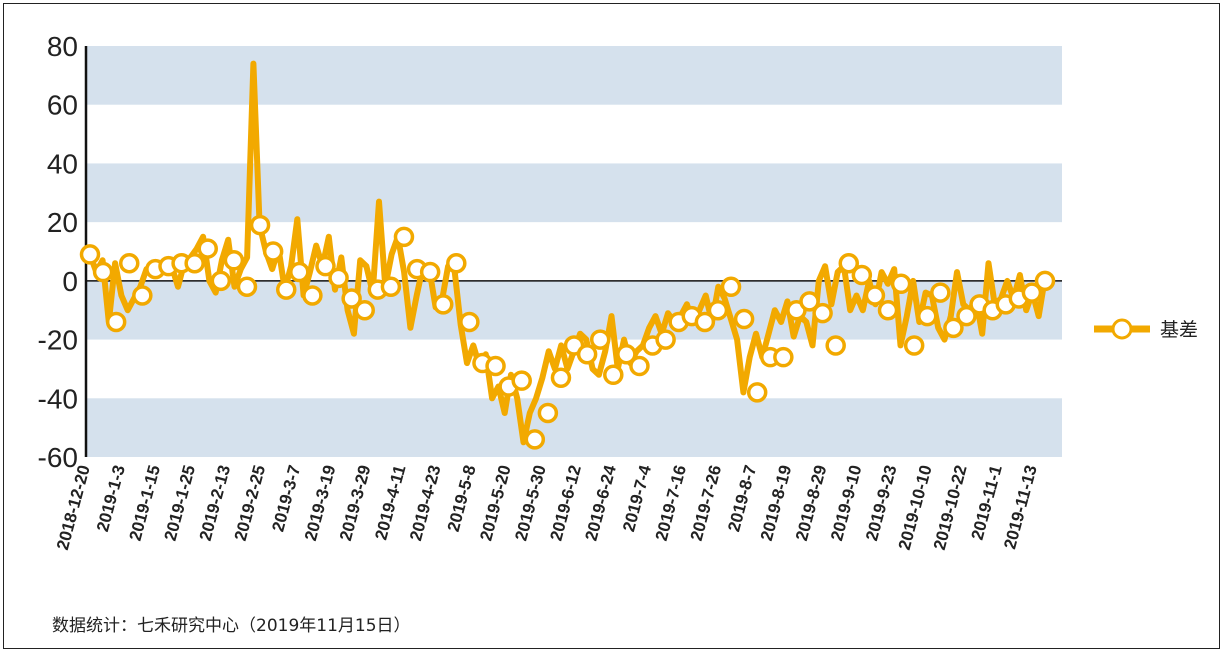 Image resolution: width=1225 pixels, height=654 pixels. Describe the element at coordinates (425, 503) in the screenshot. I see `x-tick-label: 2019-4-23` at that location.